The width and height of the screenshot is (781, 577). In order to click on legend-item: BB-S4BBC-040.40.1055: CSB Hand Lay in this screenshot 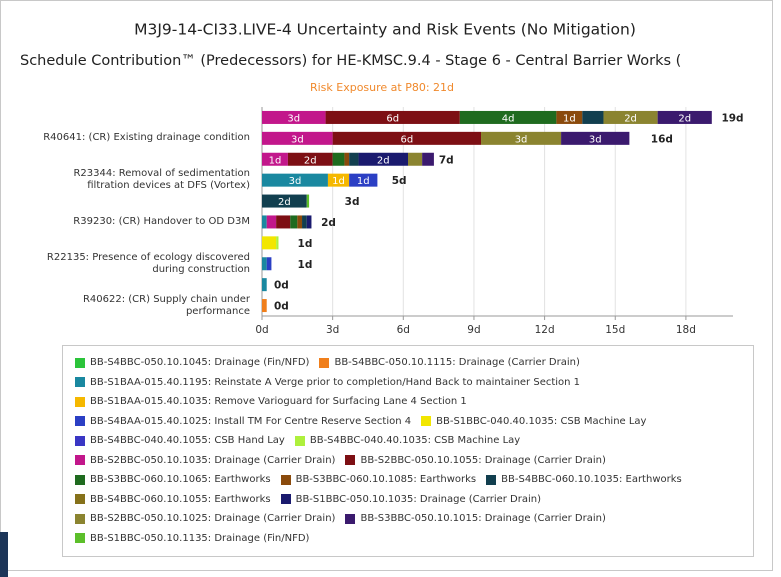, I will do `click(180, 440)`.